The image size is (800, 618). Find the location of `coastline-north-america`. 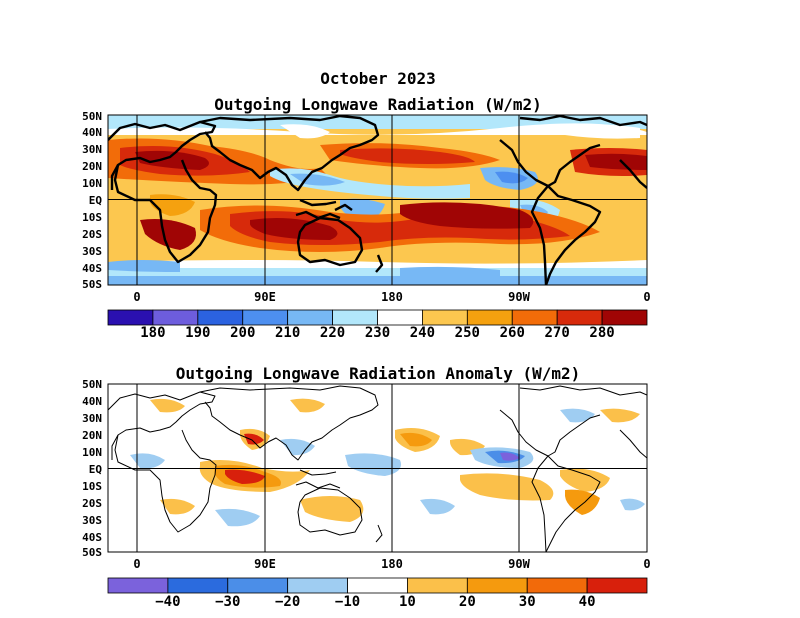

coastline-north-america is located at coordinates (550, 163).